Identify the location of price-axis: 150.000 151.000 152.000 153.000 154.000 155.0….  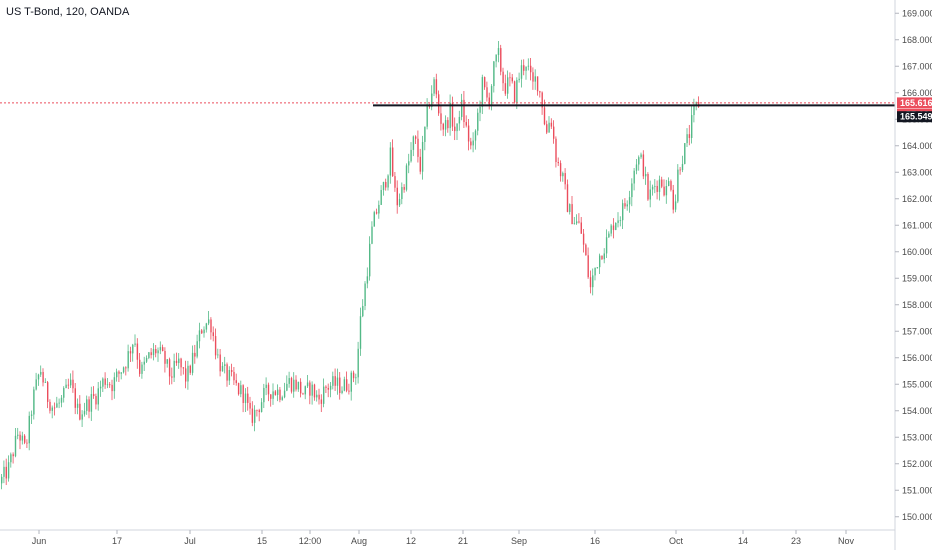
(913, 265).